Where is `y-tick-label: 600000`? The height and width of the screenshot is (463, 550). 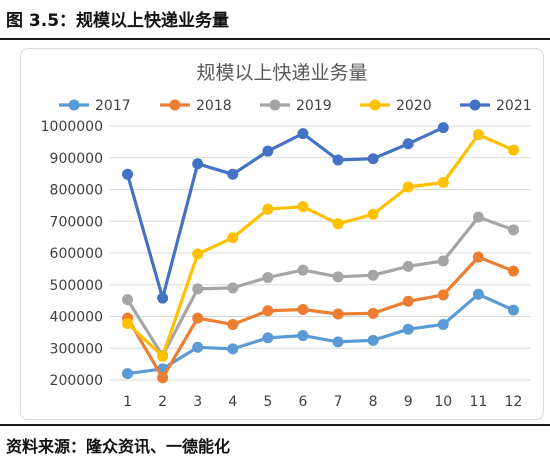 y-tick-label: 600000 is located at coordinates (76, 254).